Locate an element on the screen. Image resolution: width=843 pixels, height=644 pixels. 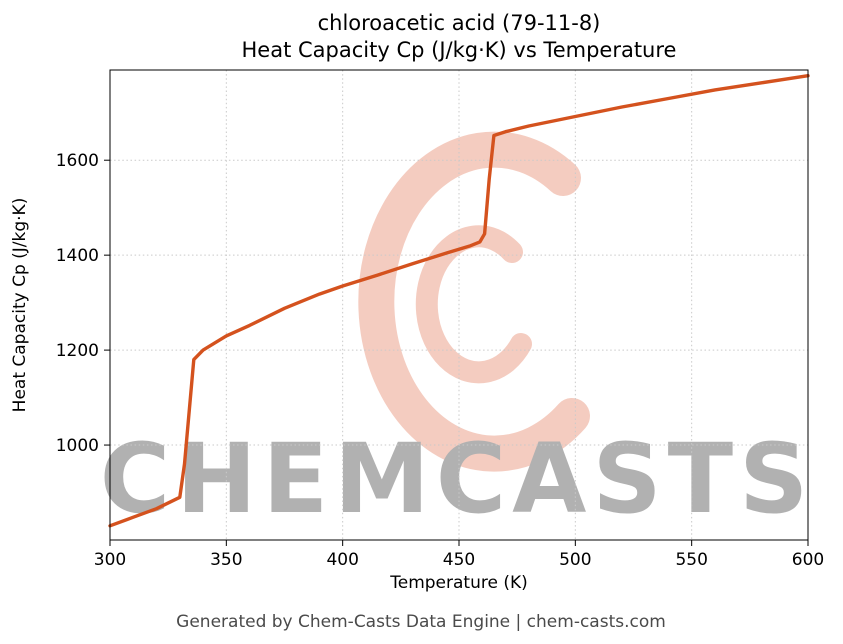
y-axis-label: Heat Capacity Cp (J/kg·K) is located at coordinates (20, 305).